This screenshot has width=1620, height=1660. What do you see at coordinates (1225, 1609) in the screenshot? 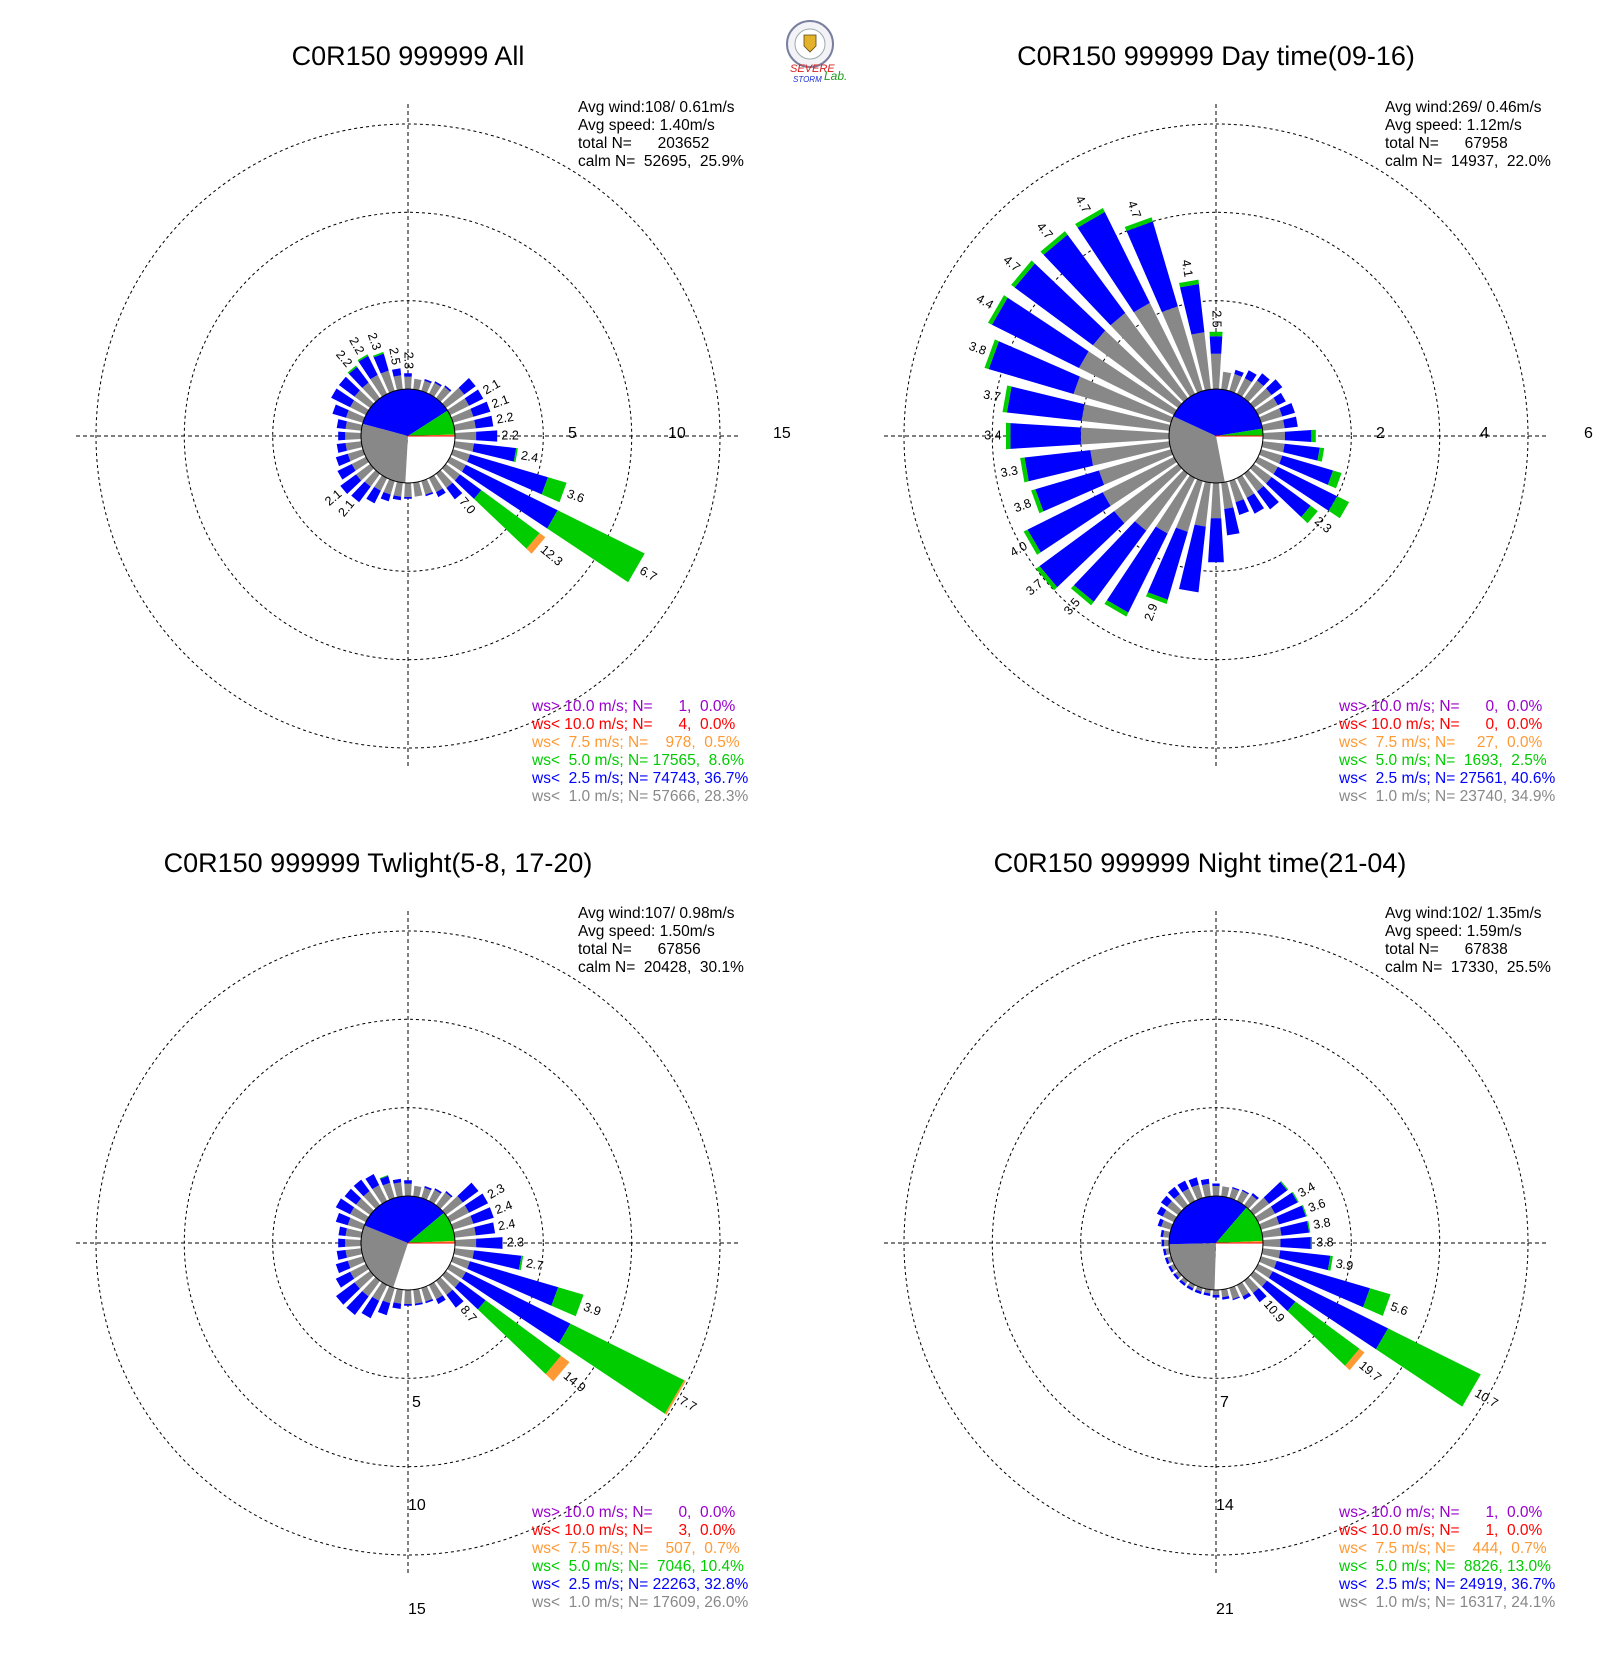
I see `ring-label: 21` at bounding box center [1225, 1609].